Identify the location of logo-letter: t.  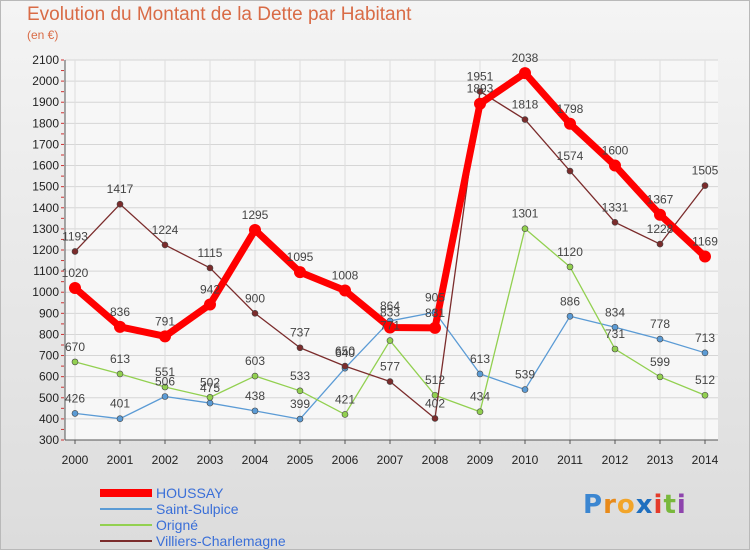
(670, 505).